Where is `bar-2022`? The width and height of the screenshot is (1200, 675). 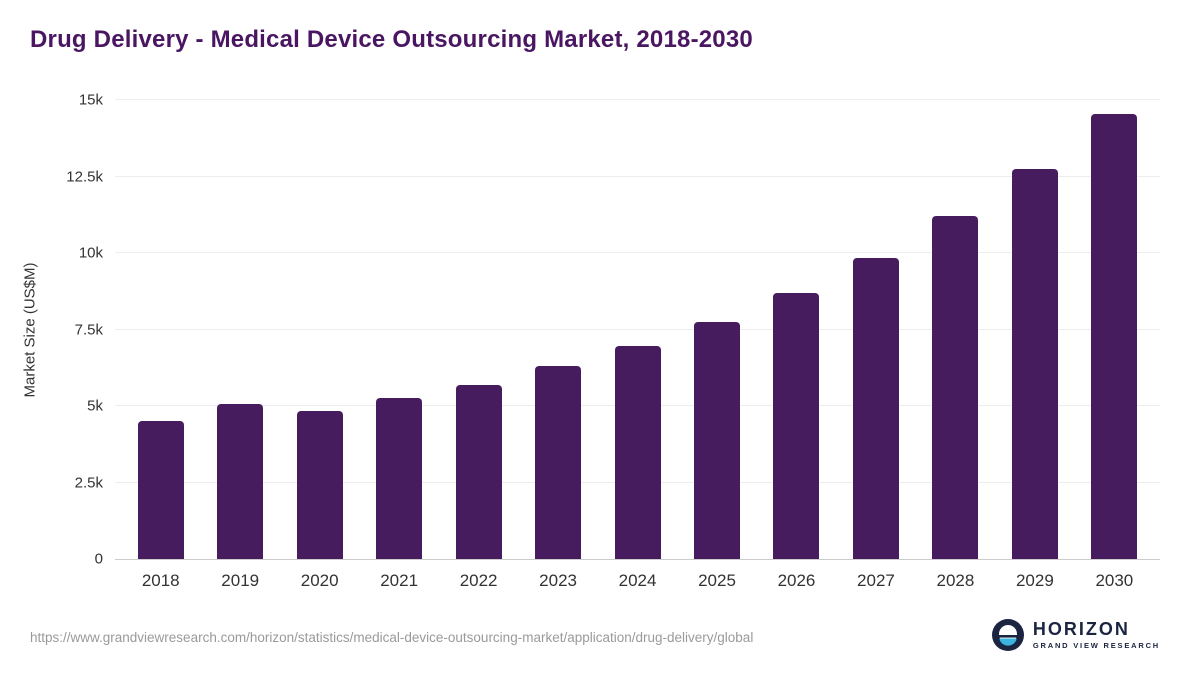 bar-2022 is located at coordinates (478, 471).